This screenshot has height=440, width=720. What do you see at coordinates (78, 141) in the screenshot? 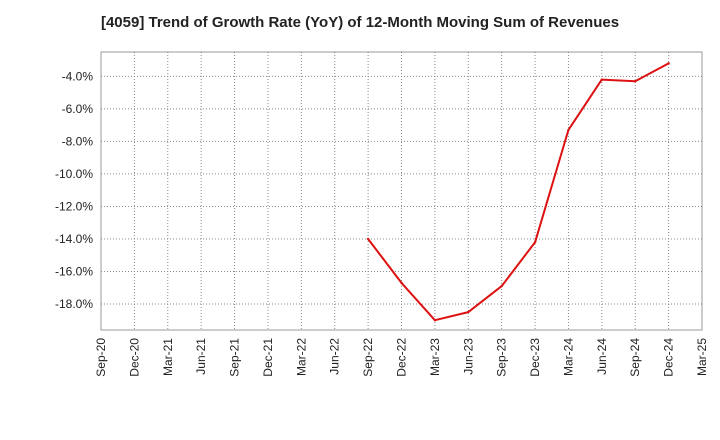
I see `y-tick-label: -8.0%` at bounding box center [78, 141].